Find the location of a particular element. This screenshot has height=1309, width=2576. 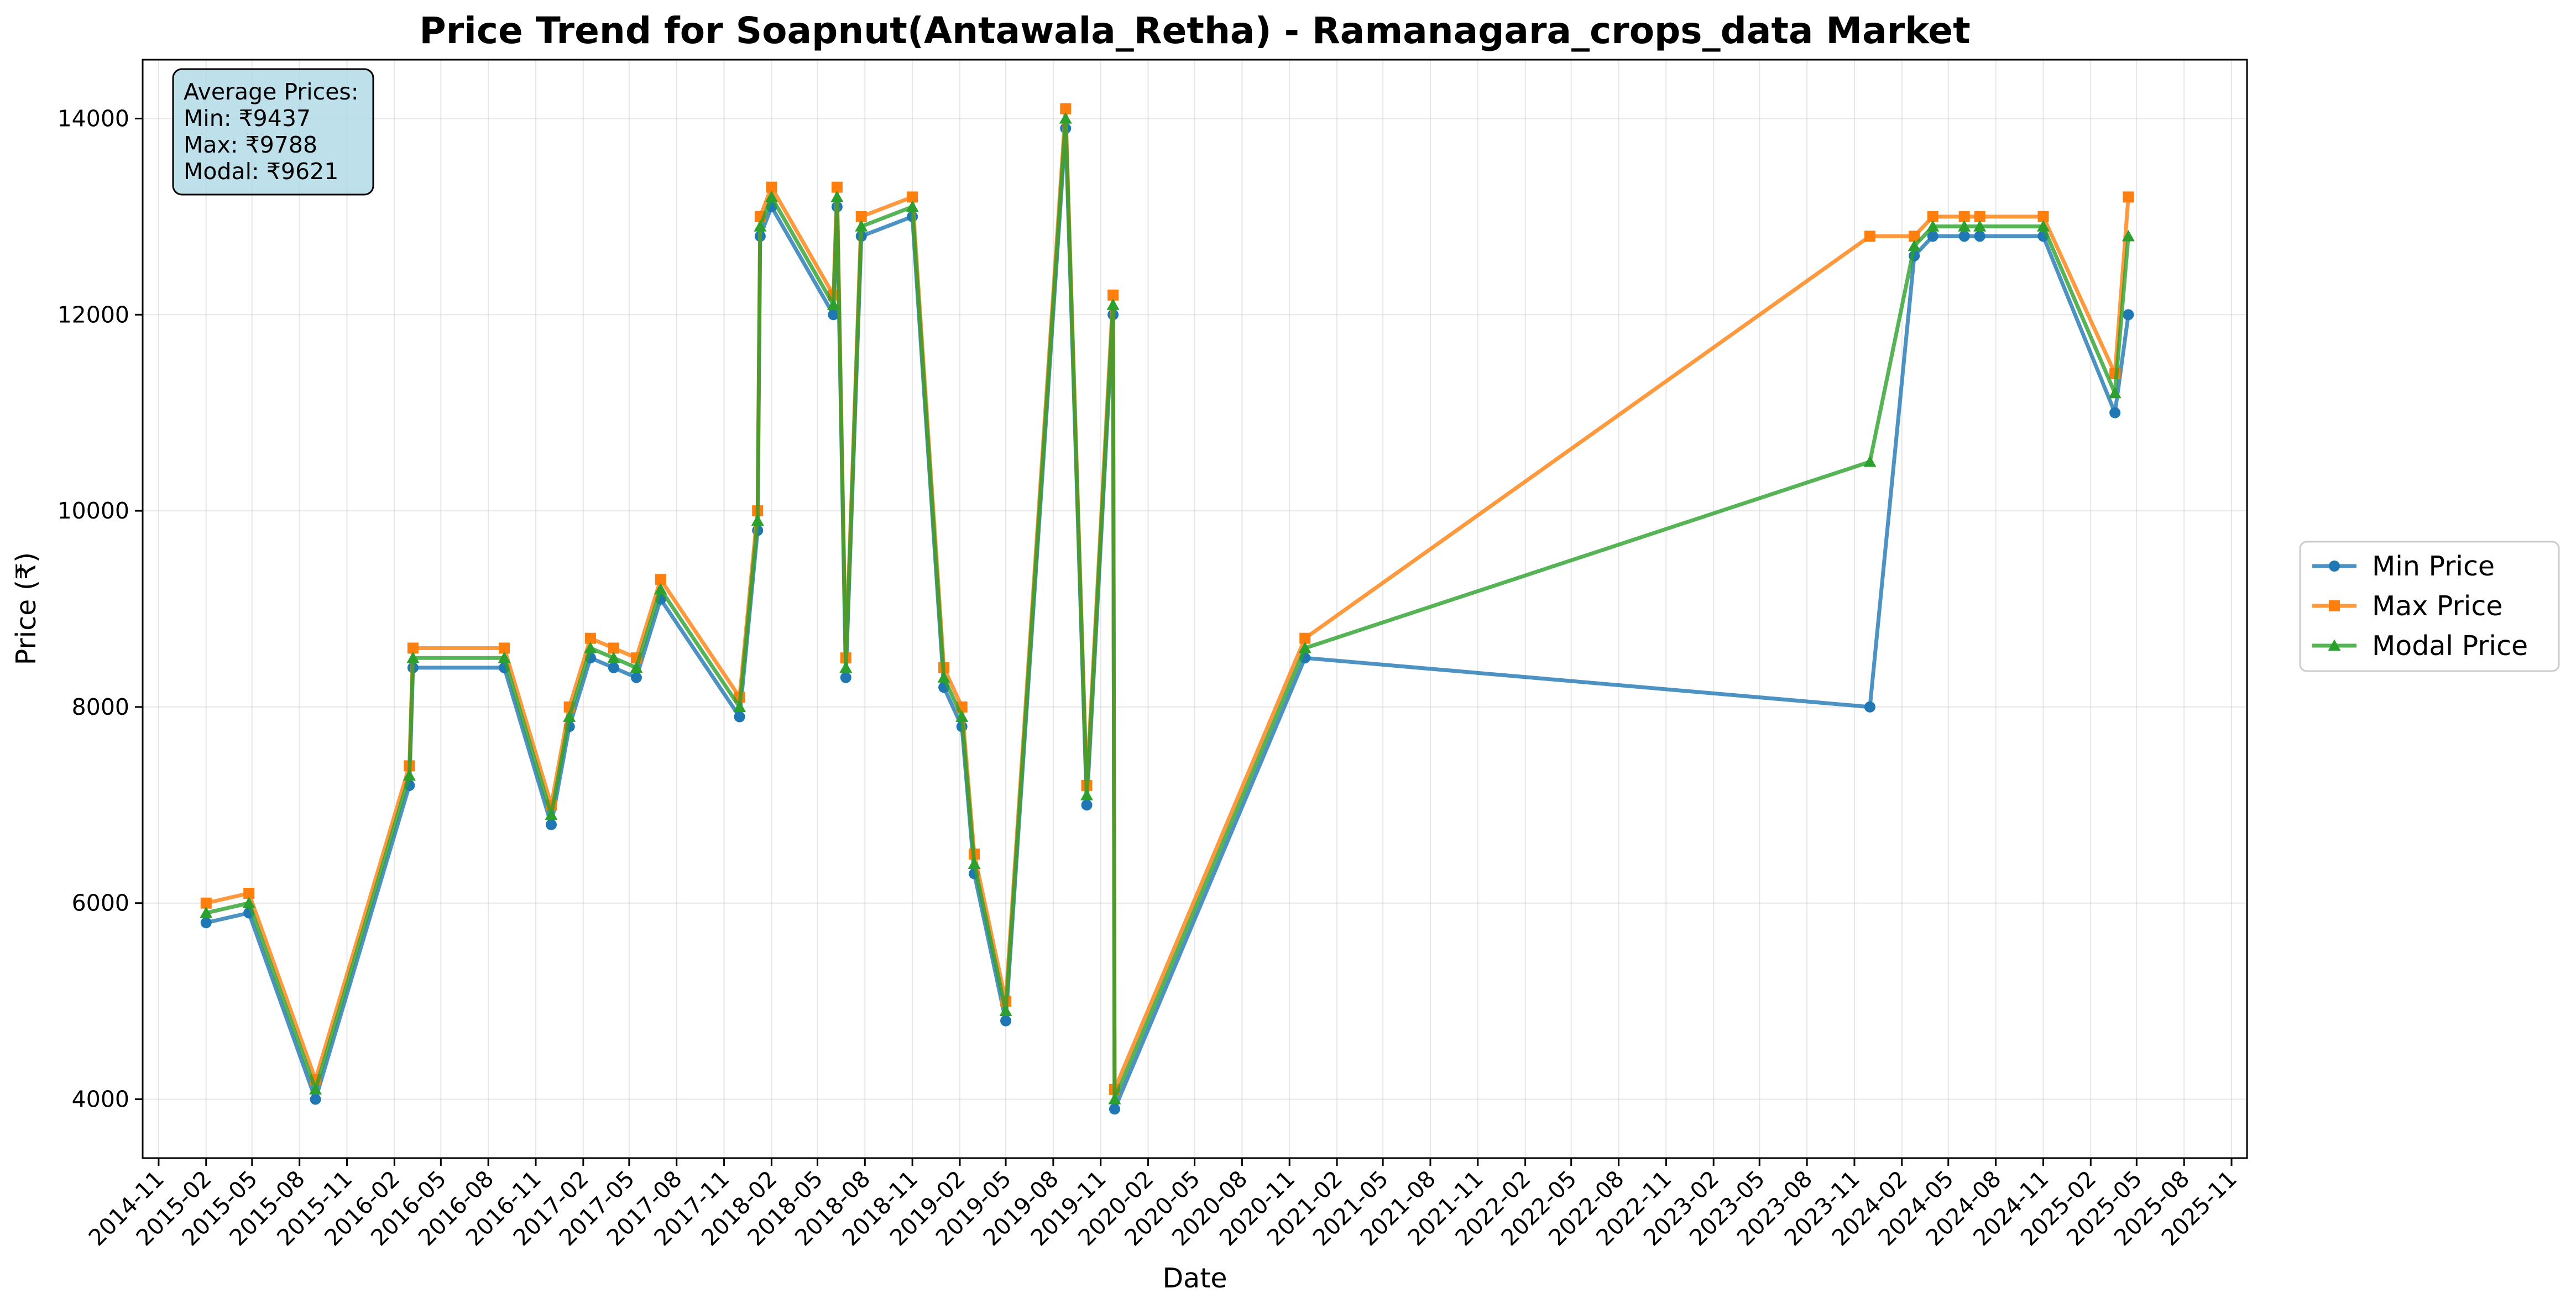

legend: Min Price Max Price Modal Price is located at coordinates (2429, 606).